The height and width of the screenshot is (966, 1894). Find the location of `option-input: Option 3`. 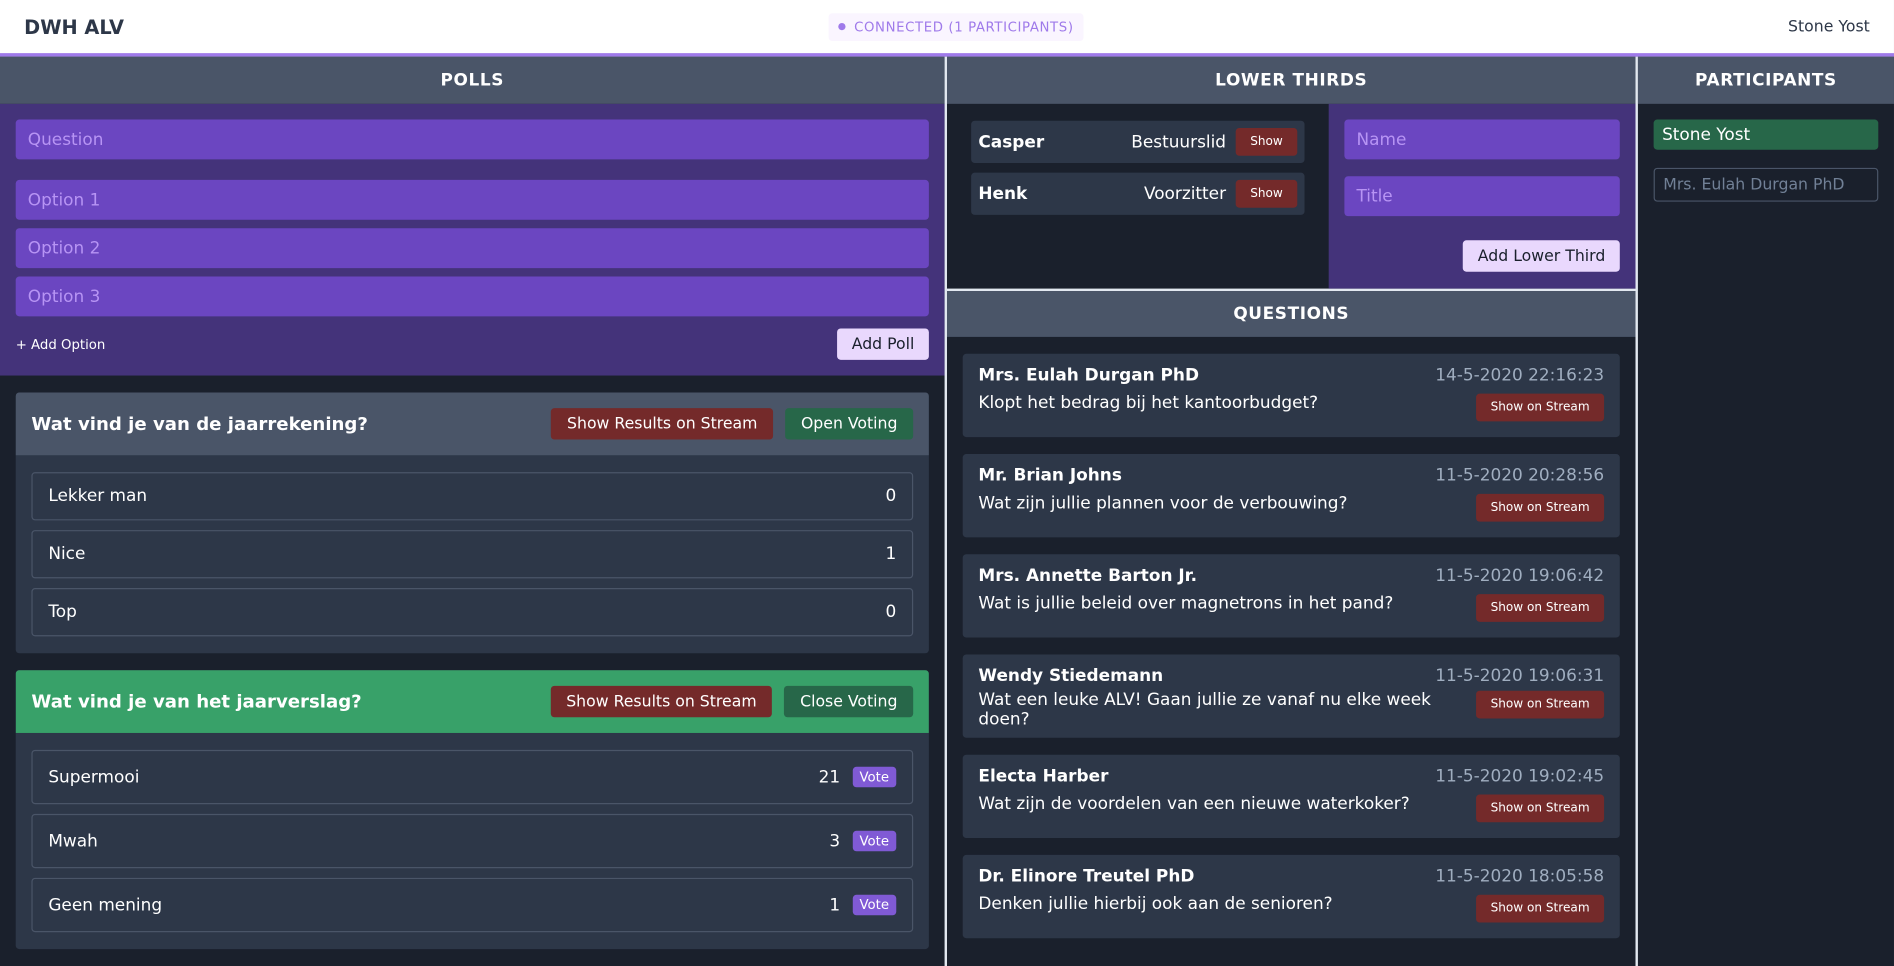

option-input: Option 3 is located at coordinates (472, 296).